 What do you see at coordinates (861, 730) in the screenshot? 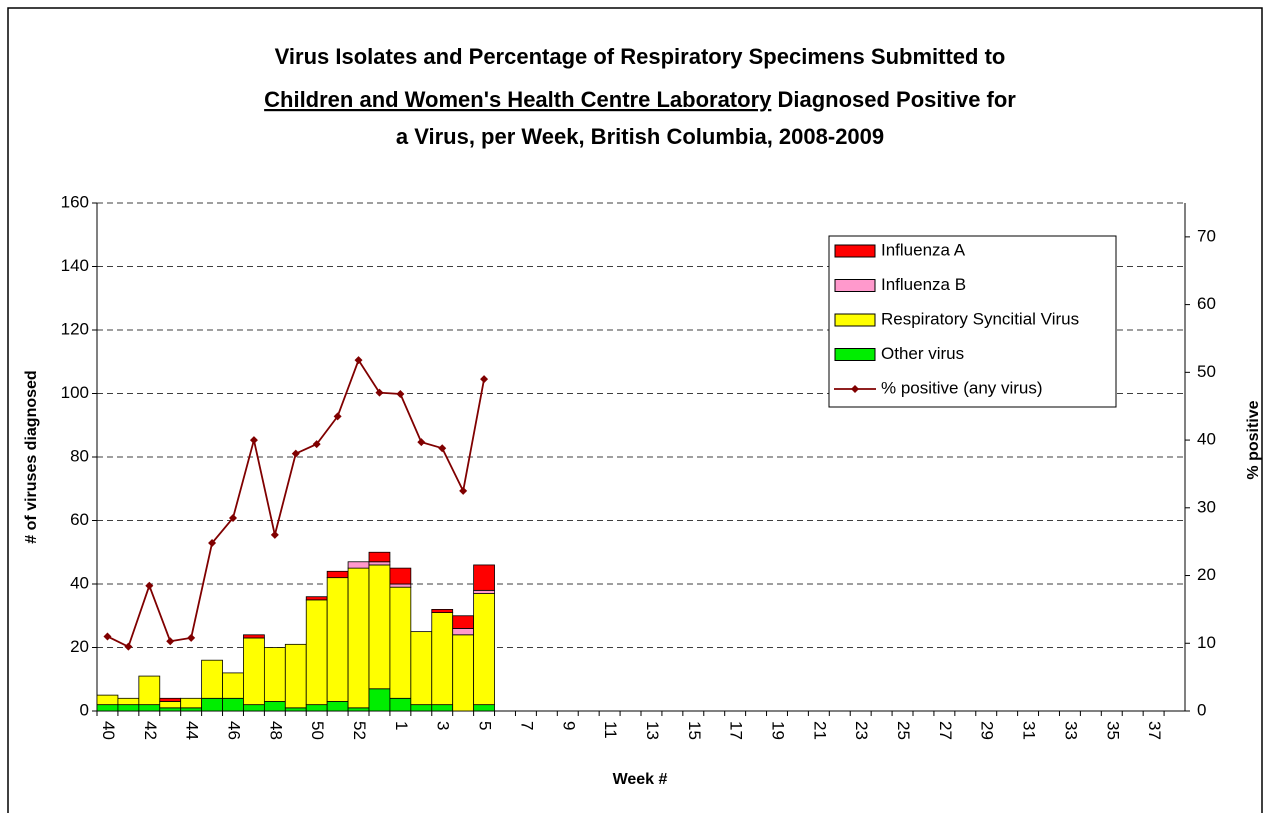
I see `x-tick-label: 23` at bounding box center [861, 730].